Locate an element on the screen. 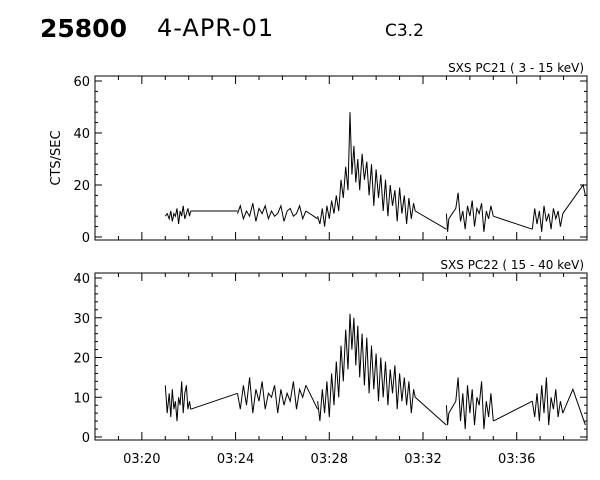 Image resolution: width=600 pixels, height=480 pixels. panel2-ytick-label: 20 is located at coordinates (81, 359).